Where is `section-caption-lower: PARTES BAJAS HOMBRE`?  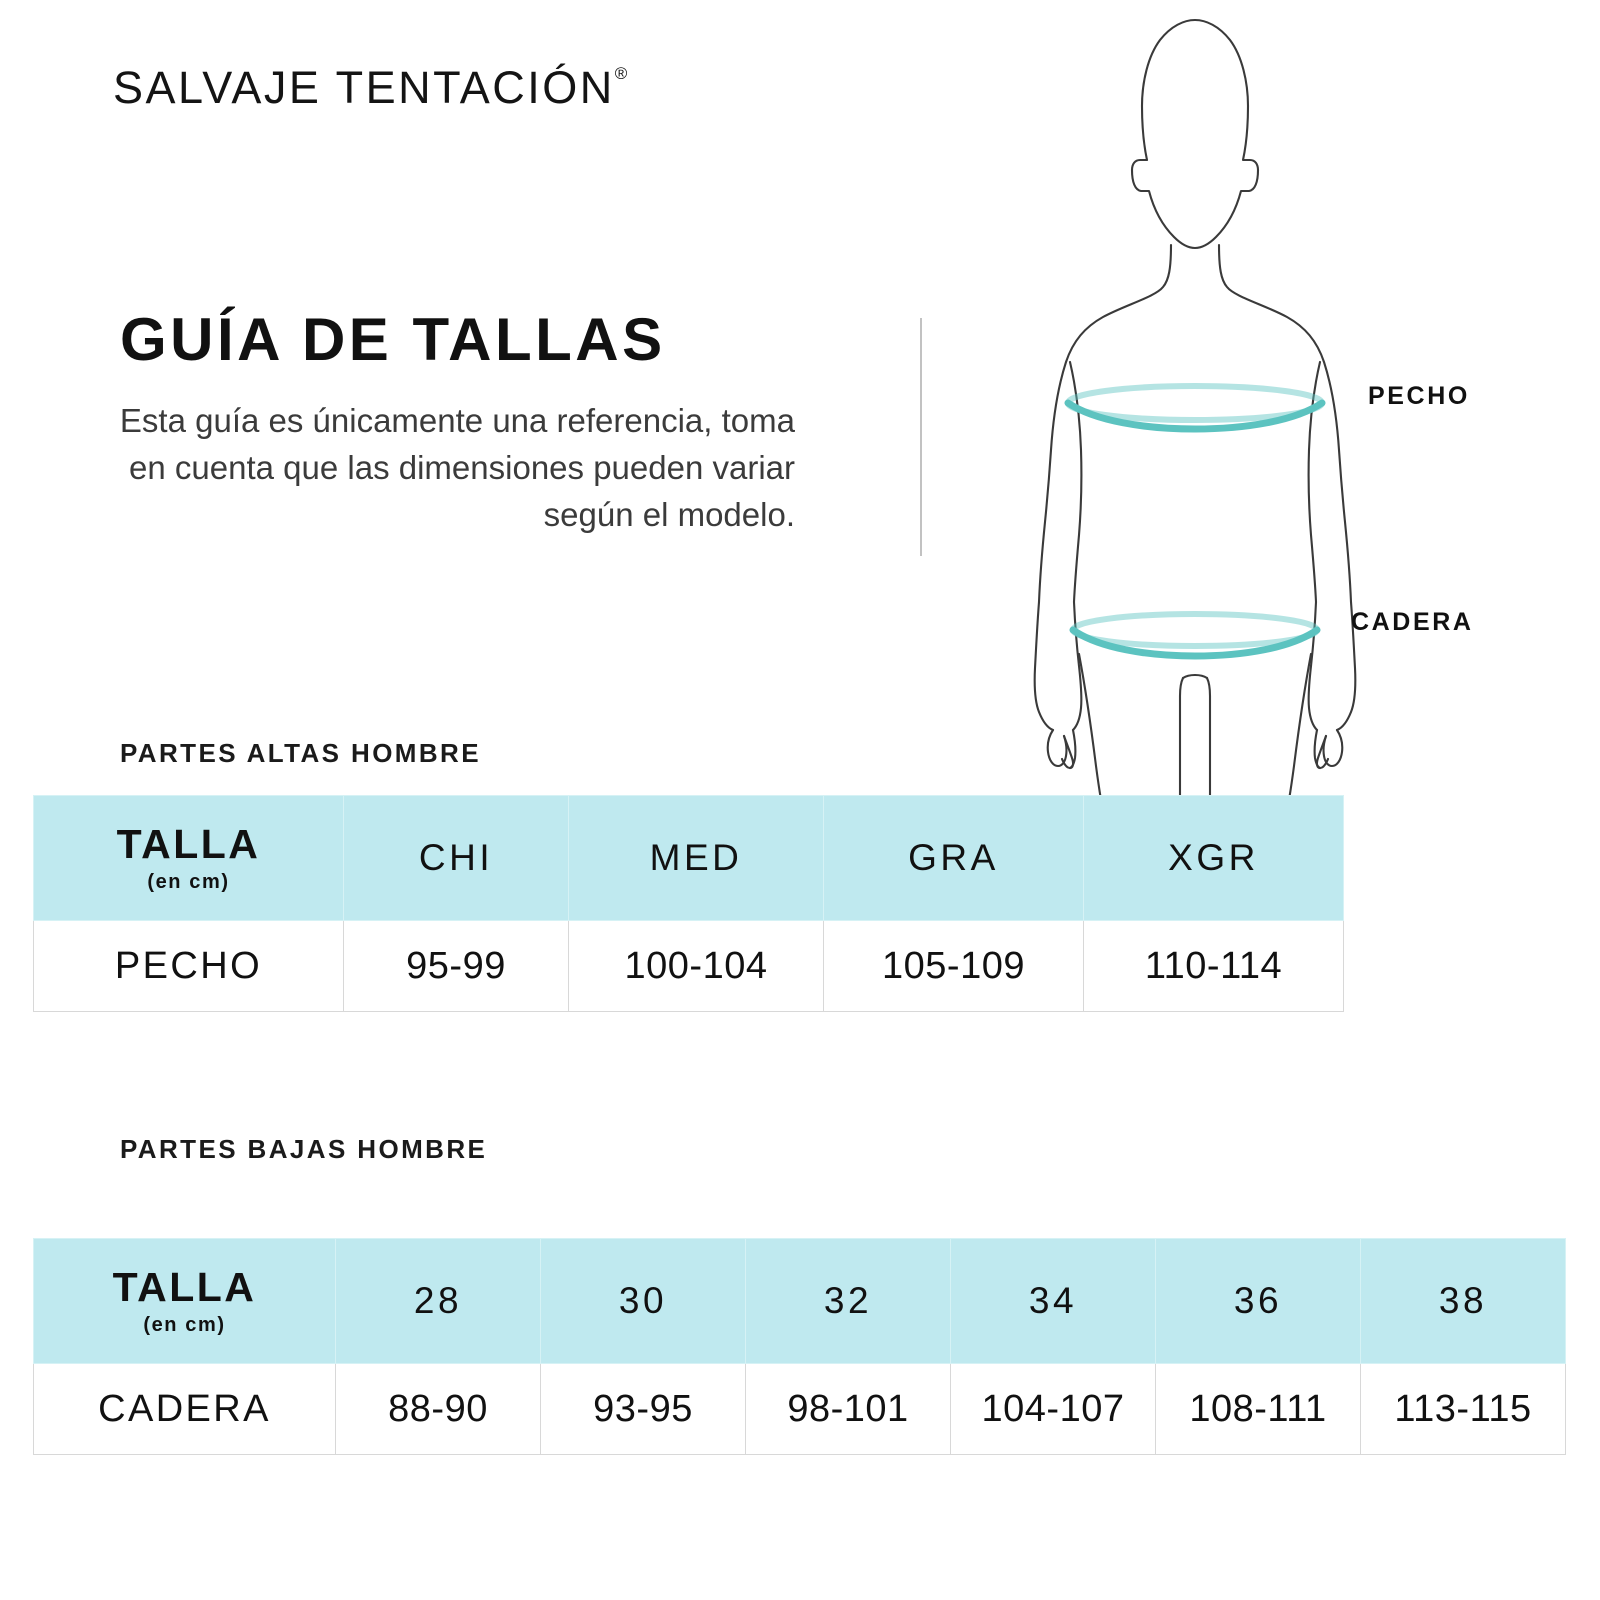
section-caption-lower: PARTES BAJAS HOMBRE is located at coordinates (304, 1149).